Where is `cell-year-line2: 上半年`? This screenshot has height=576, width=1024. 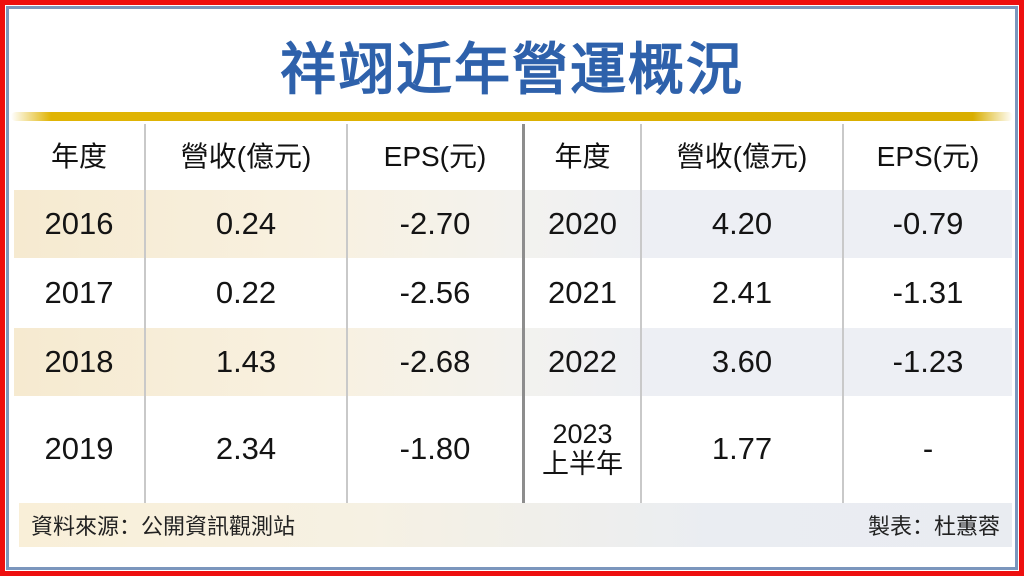
cell-year-line2: 上半年 is located at coordinates (582, 463).